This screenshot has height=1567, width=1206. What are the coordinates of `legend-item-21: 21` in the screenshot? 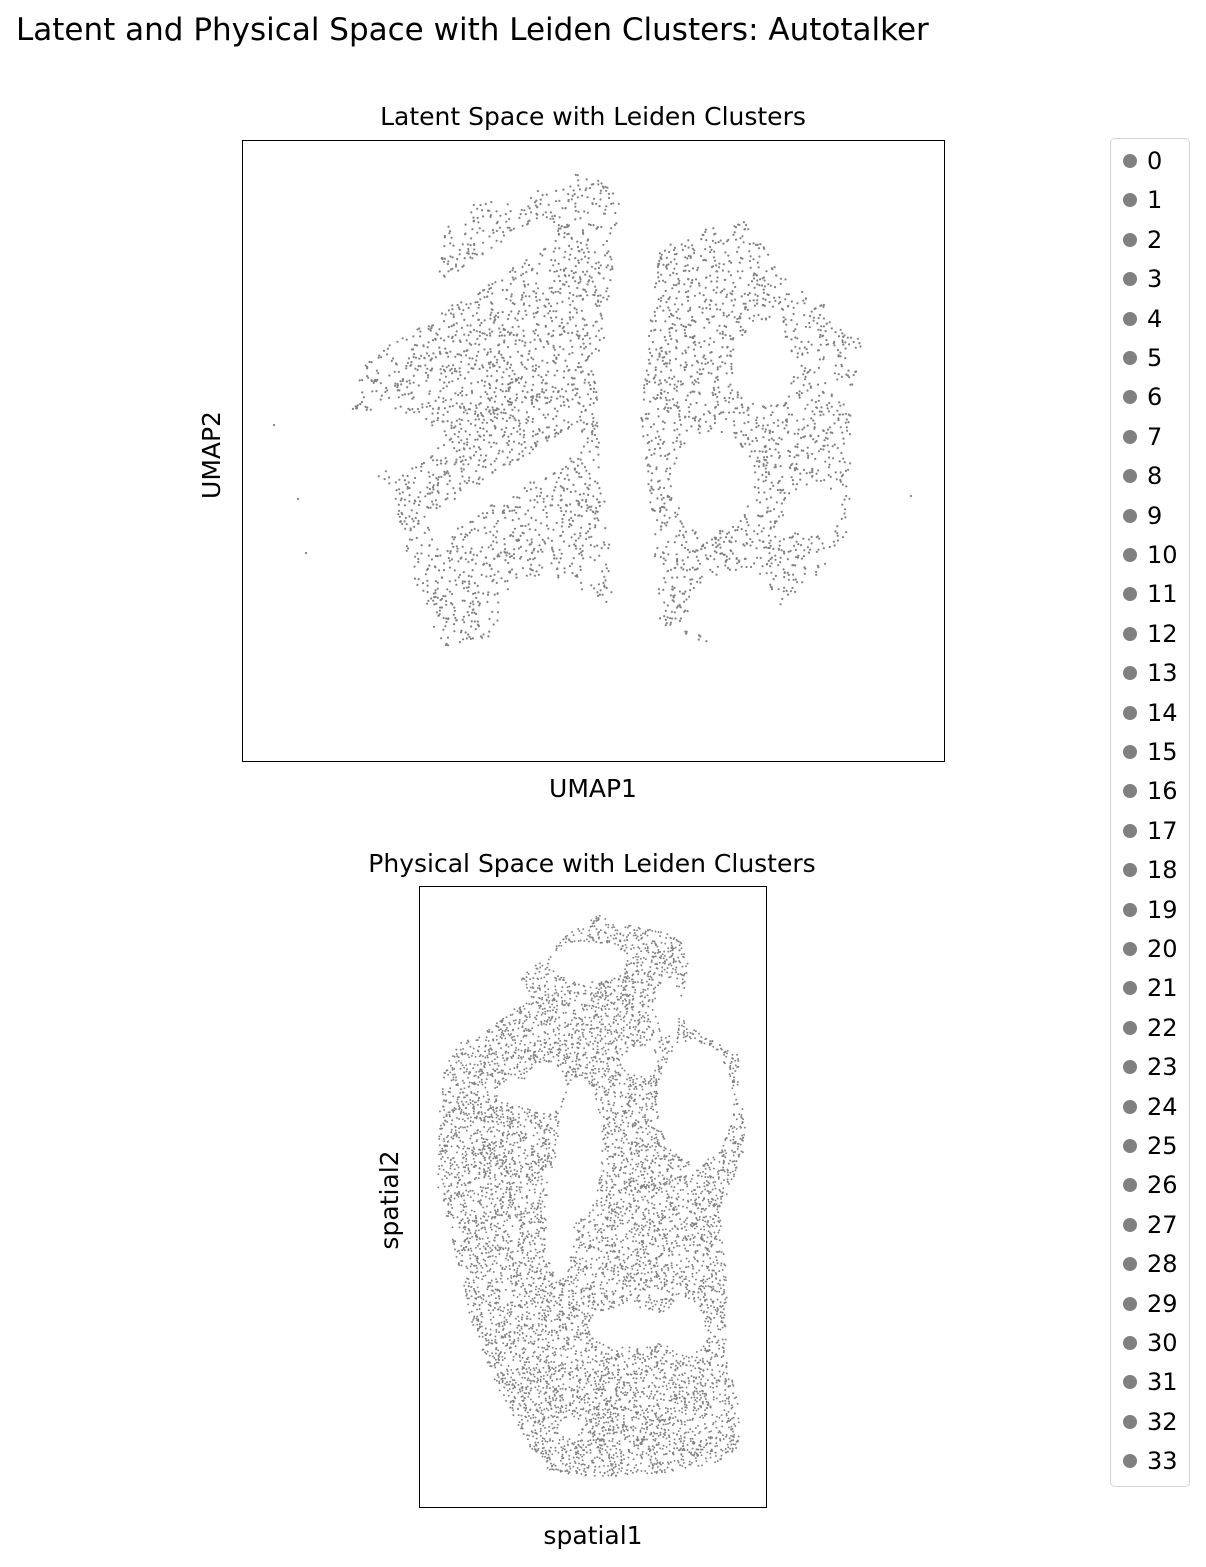 It's located at (1150, 988).